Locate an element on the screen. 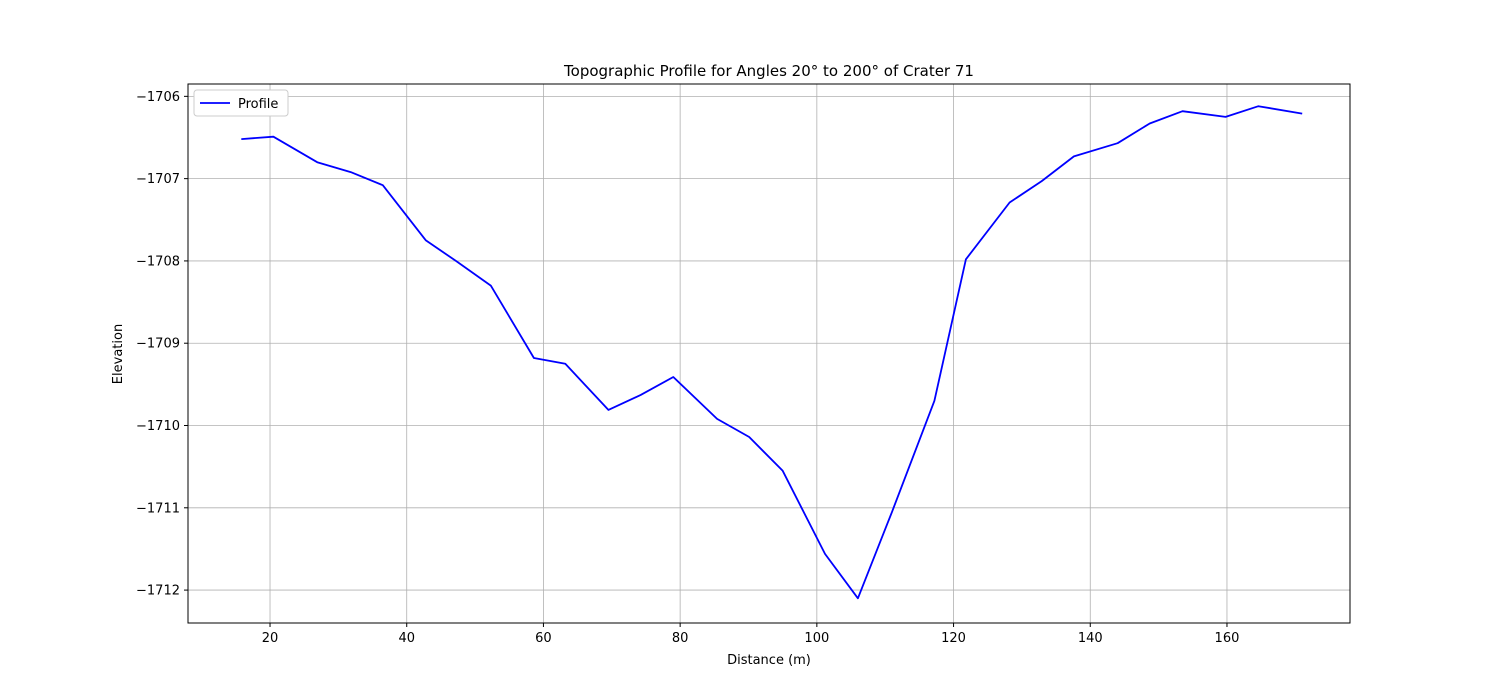 Image resolution: width=1500 pixels, height=700 pixels. x-axis: 20 40 60 80 100 120 140 160 is located at coordinates (751, 634).